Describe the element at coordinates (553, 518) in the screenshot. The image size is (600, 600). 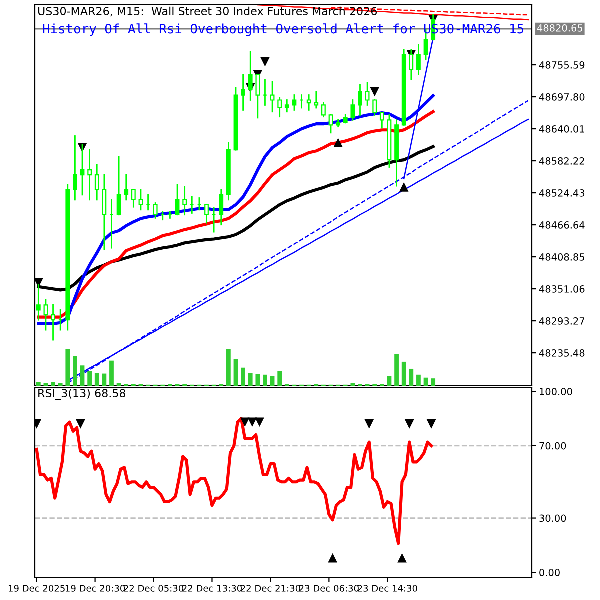
I see `y-tick-label: 30.00` at that location.